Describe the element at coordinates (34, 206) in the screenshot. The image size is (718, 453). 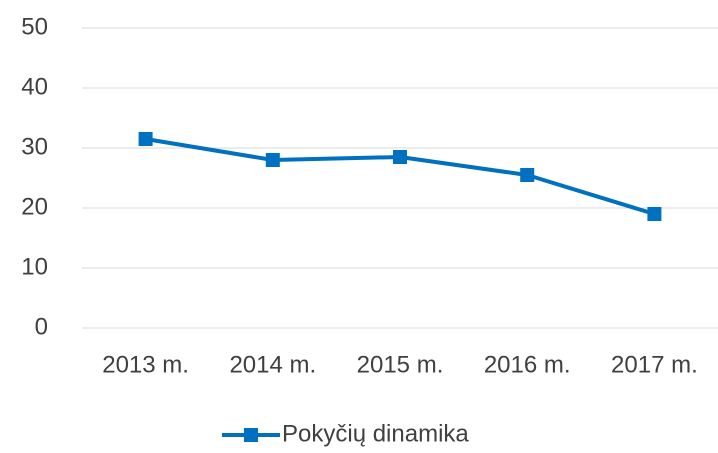
I see `y-tick-label: 20` at that location.